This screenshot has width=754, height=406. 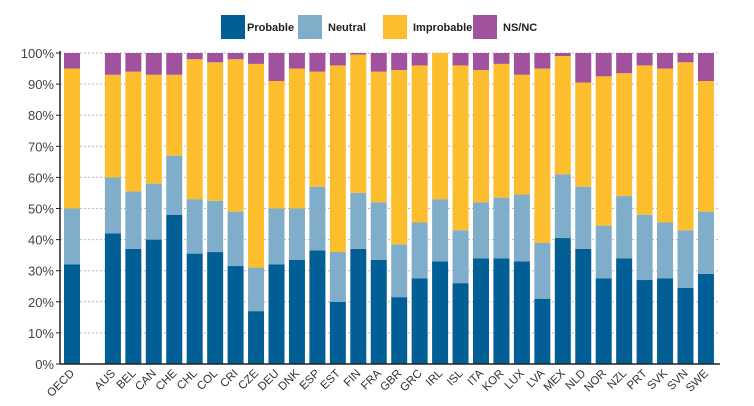 I want to click on bar-fra-probable, so click(x=378, y=311).